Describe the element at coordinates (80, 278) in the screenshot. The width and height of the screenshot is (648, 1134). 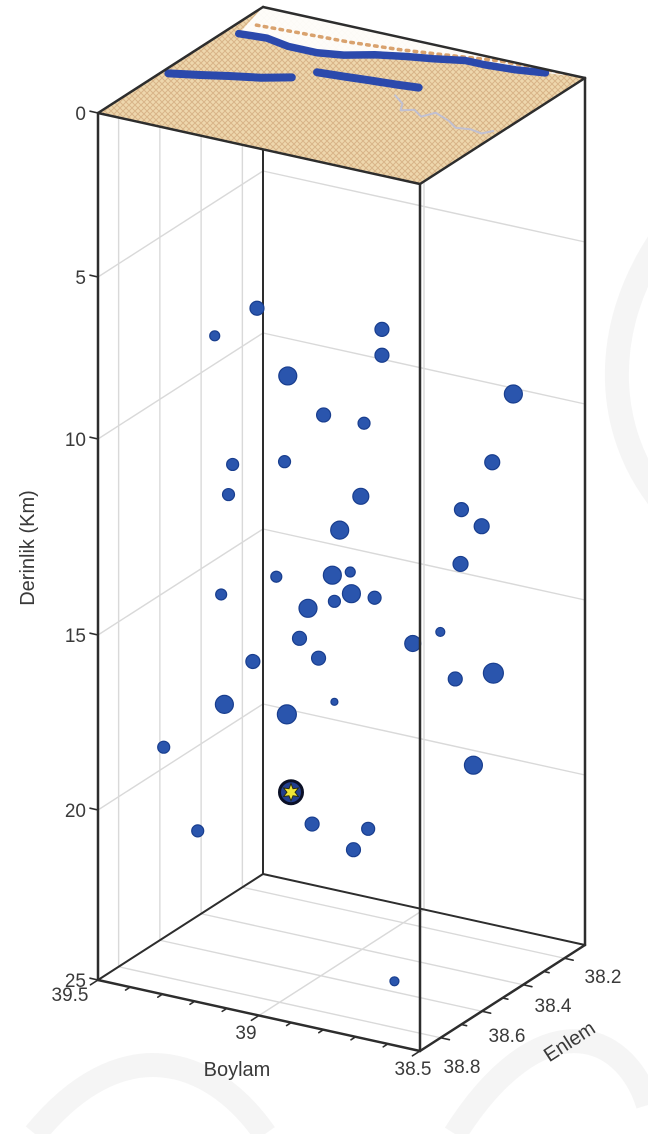
I see `depth-tick-label: 5` at that location.